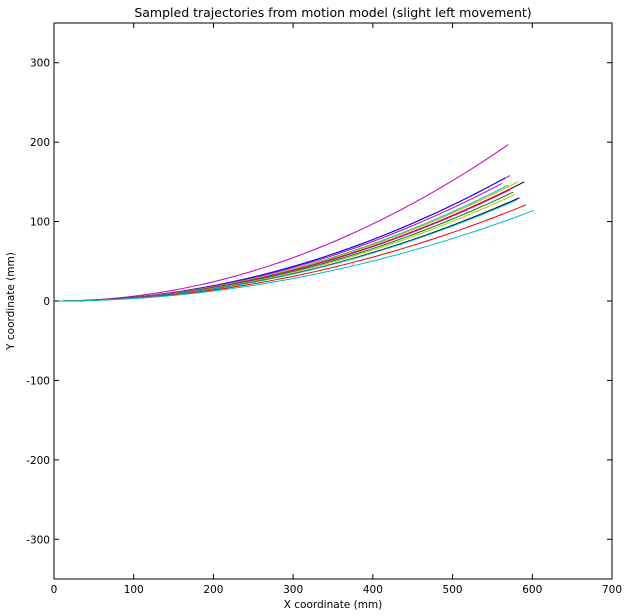 Image resolution: width=628 pixels, height=616 pixels. Describe the element at coordinates (373, 590) in the screenshot. I see `x-tick-label: 400` at that location.